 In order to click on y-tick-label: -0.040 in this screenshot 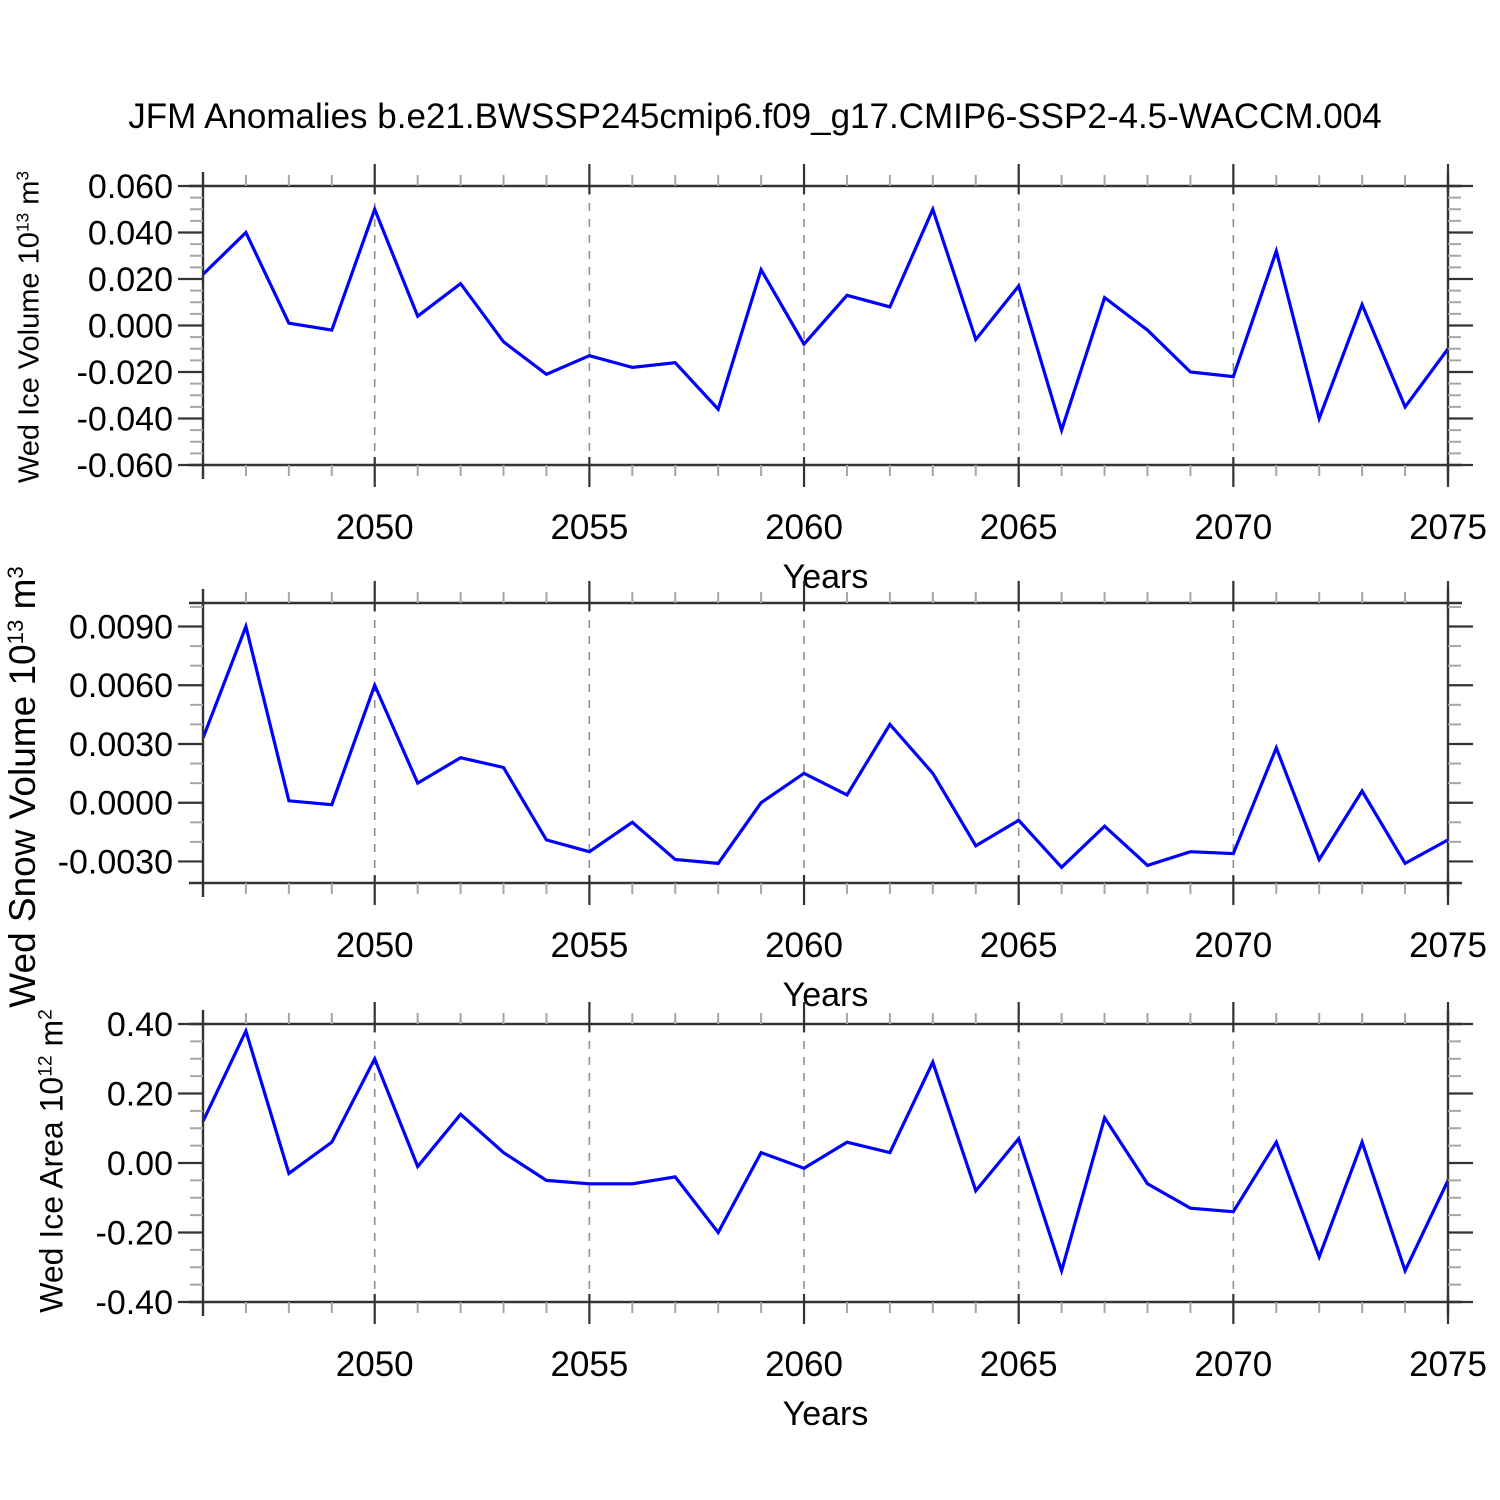, I will do `click(125, 420)`.